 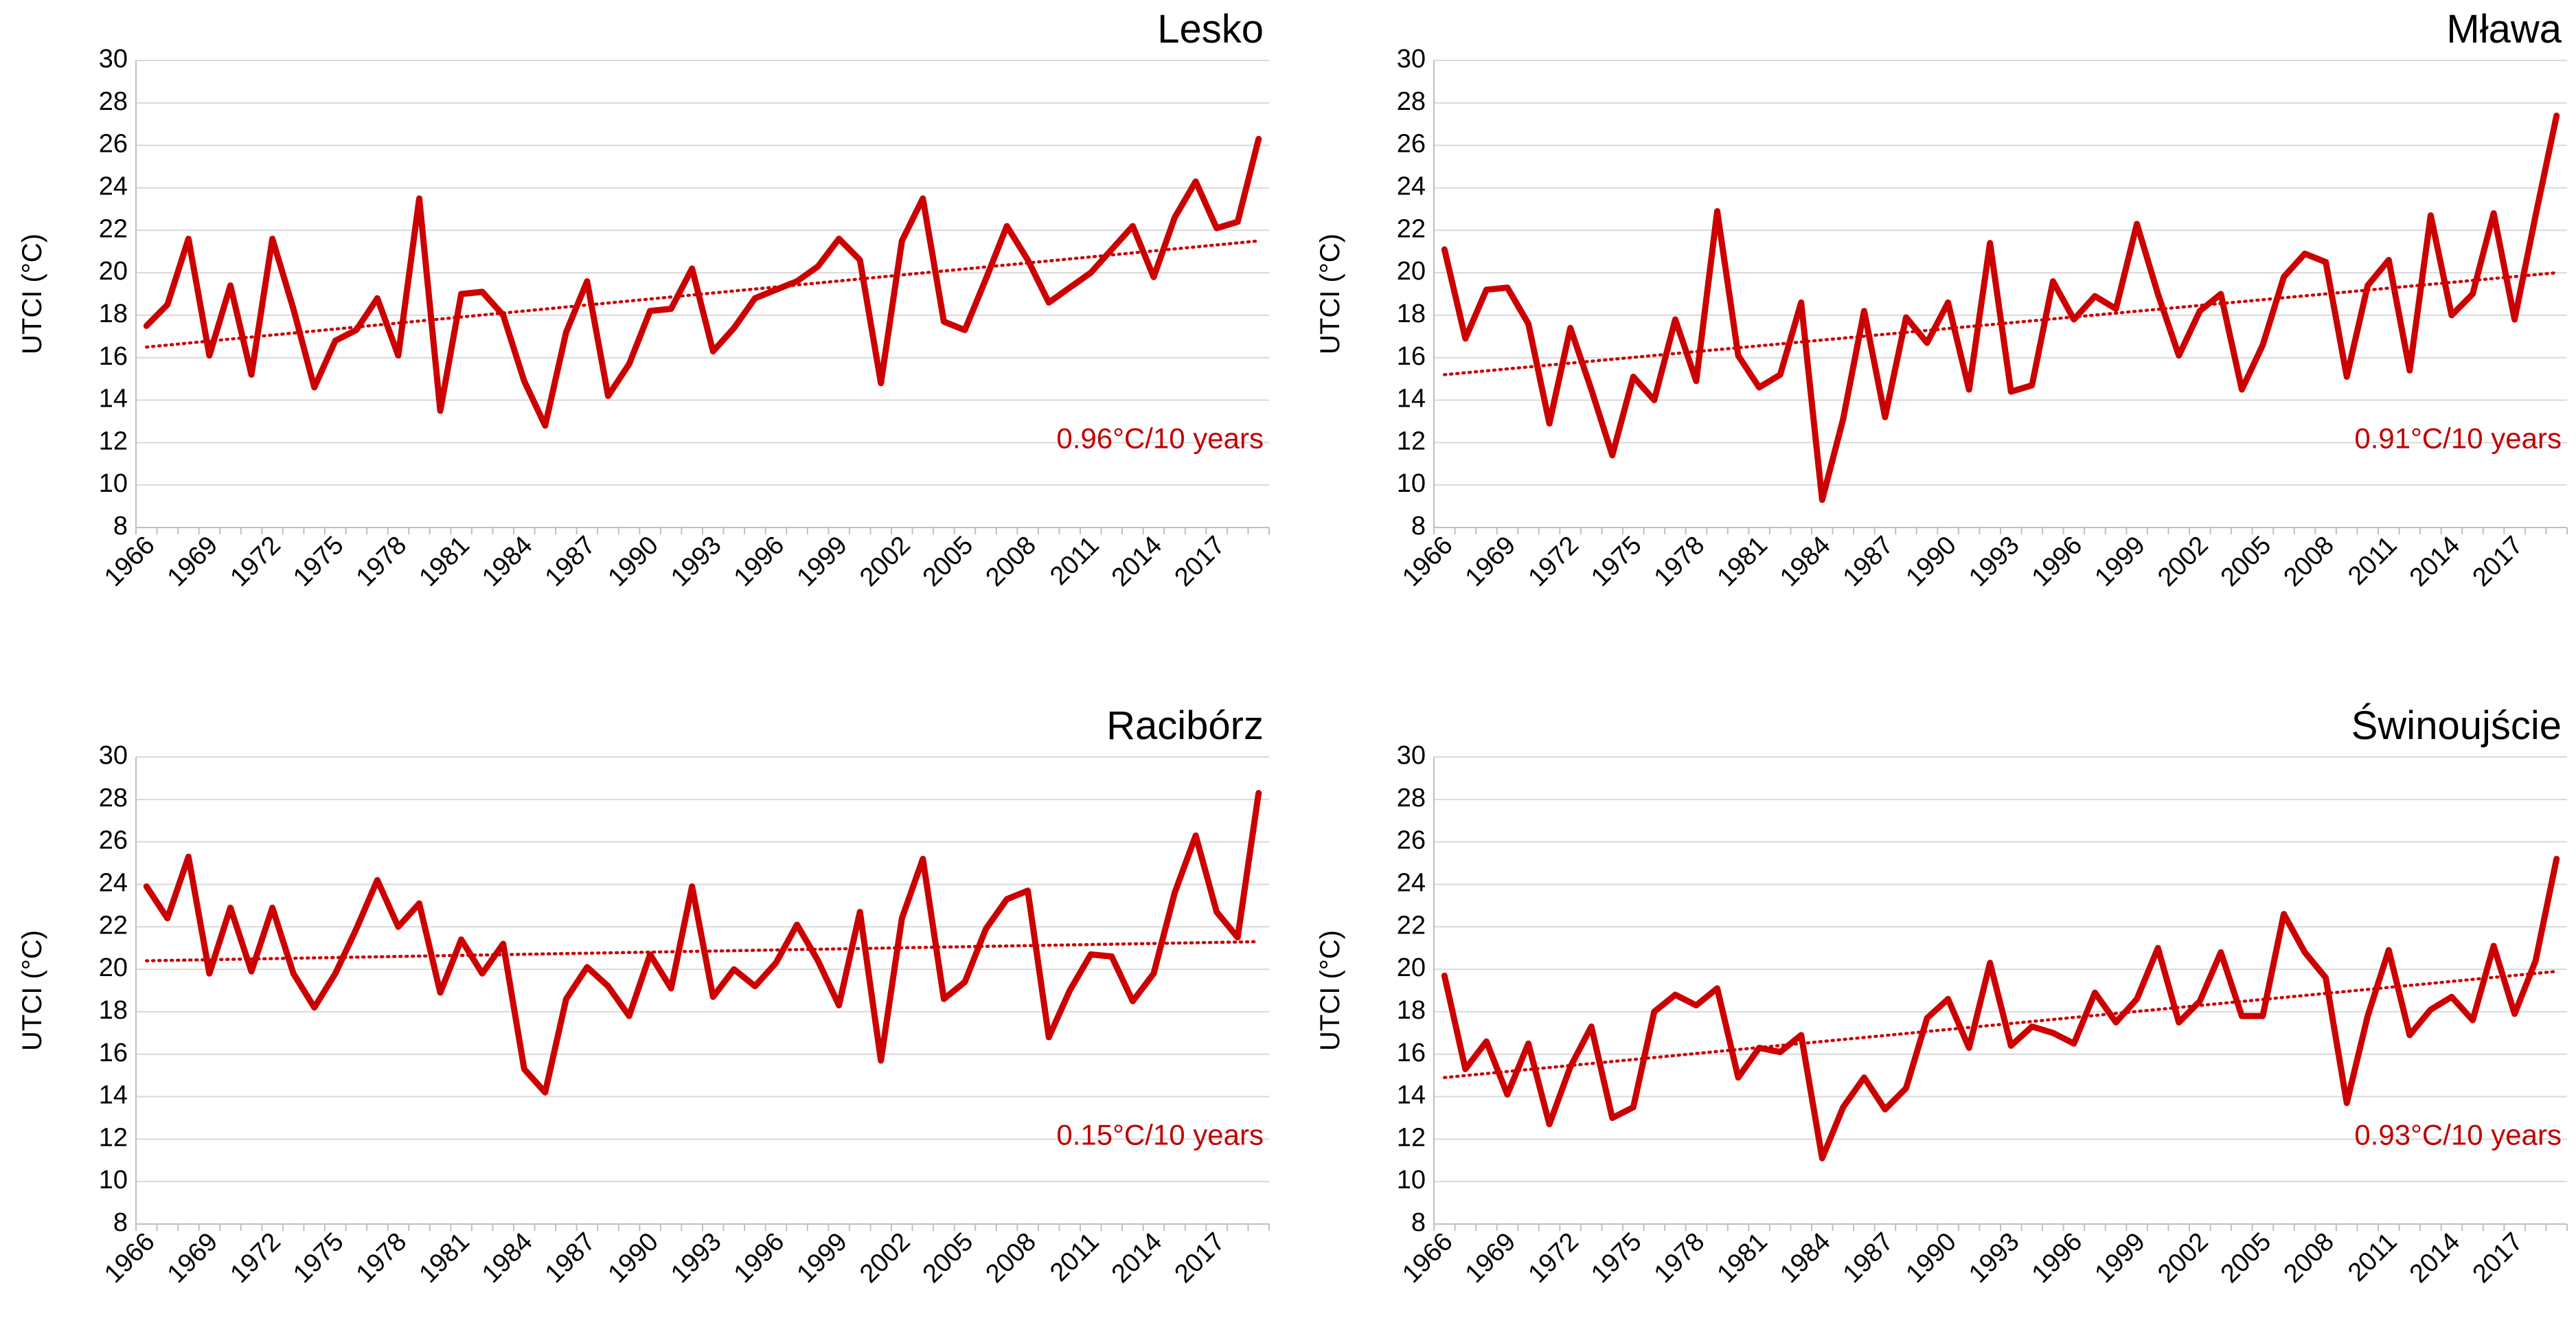 What do you see at coordinates (2119, 561) in the screenshot?
I see `x-tick-label: 1999` at bounding box center [2119, 561].